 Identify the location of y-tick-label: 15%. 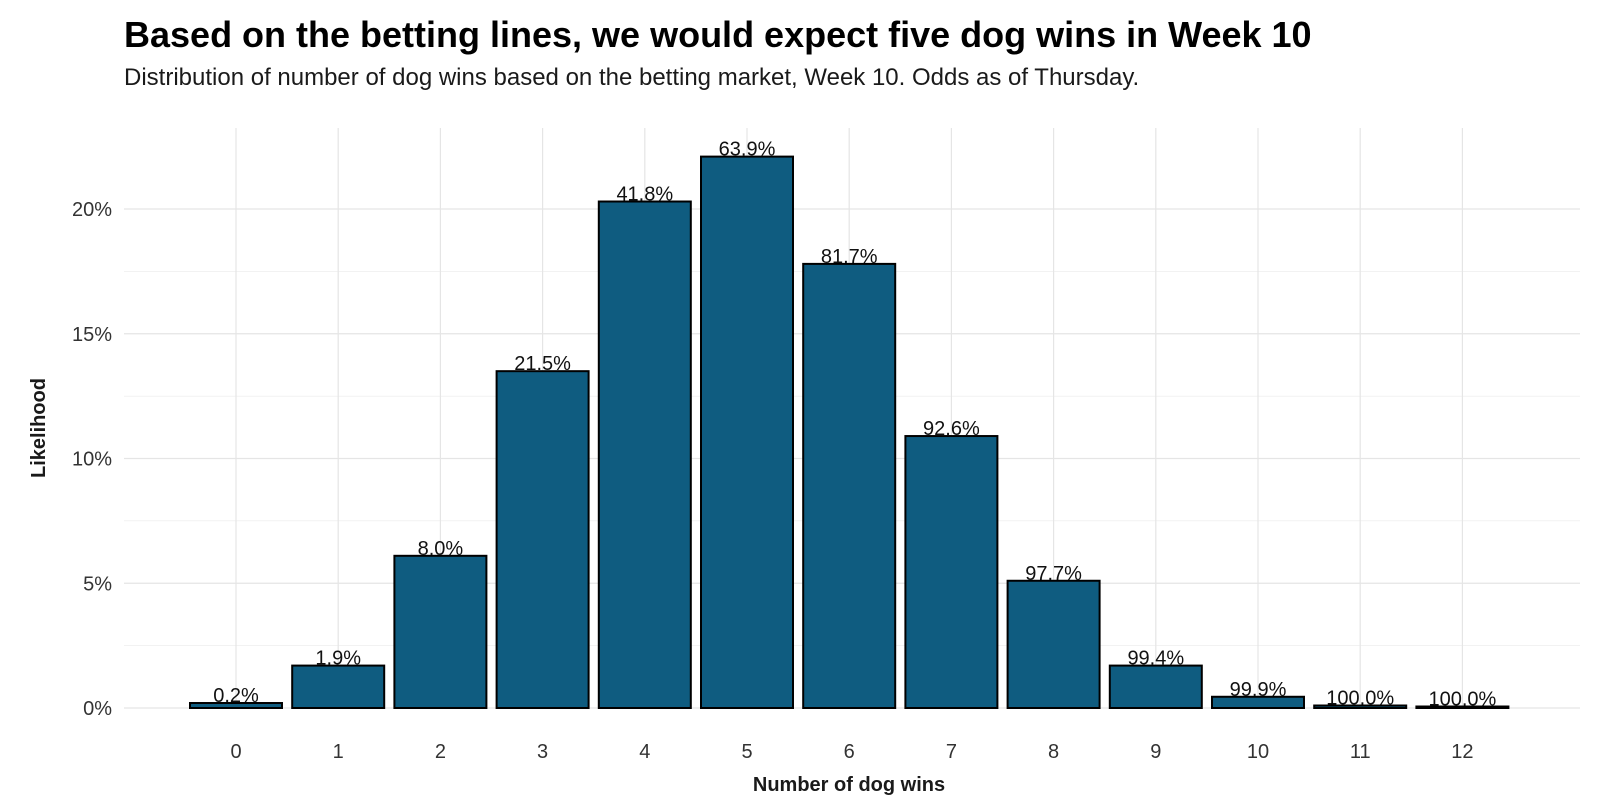
(92, 335).